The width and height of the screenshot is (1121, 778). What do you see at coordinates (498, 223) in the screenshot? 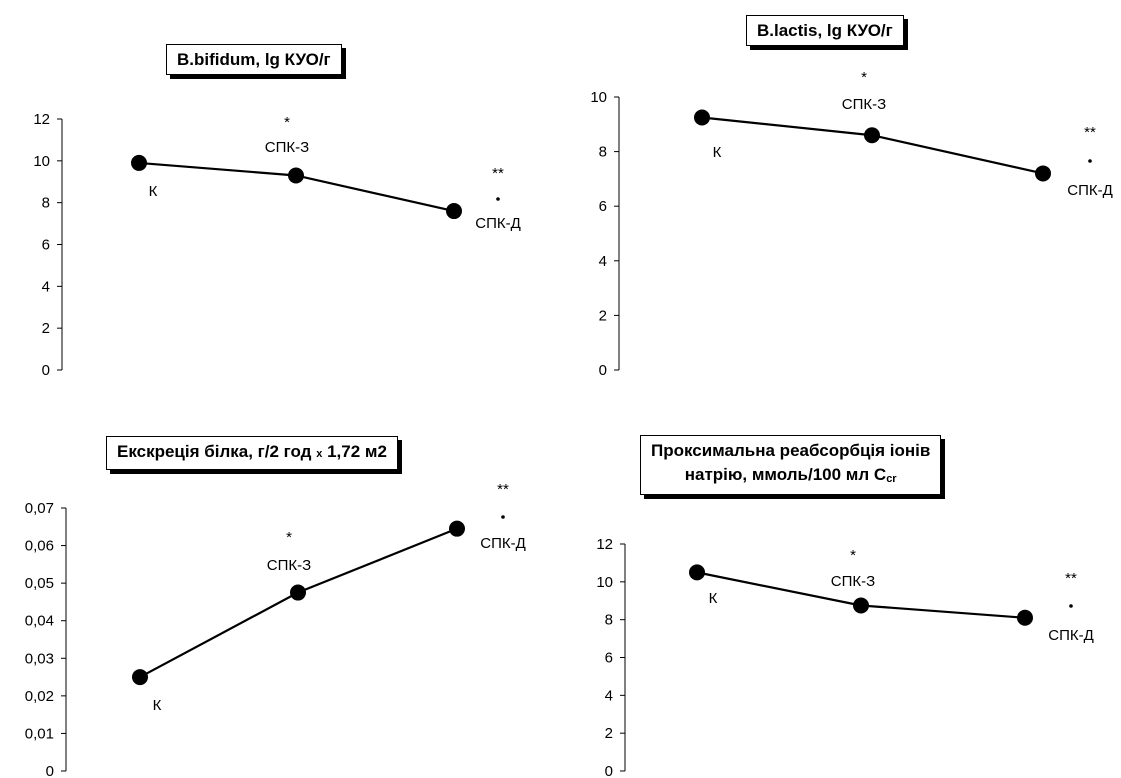
I see `chart1-category-label: СПК-Д` at bounding box center [498, 223].